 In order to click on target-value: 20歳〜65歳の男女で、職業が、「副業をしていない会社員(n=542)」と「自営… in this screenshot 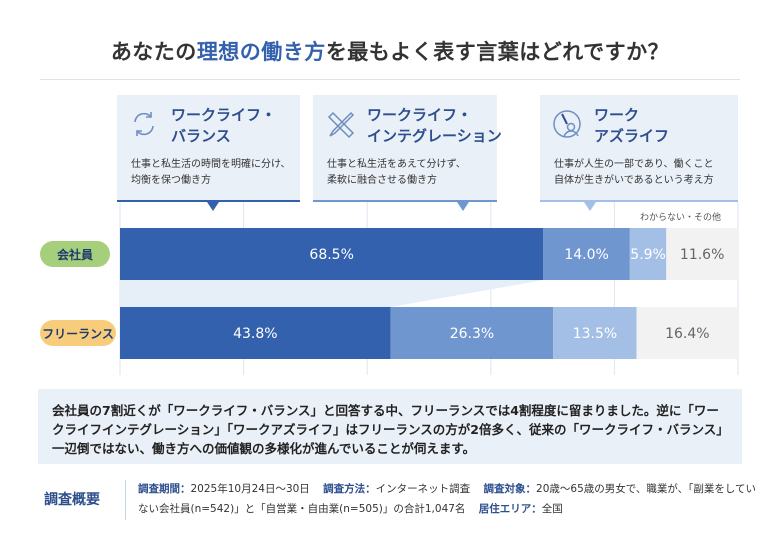, I will do `click(447, 499)`.